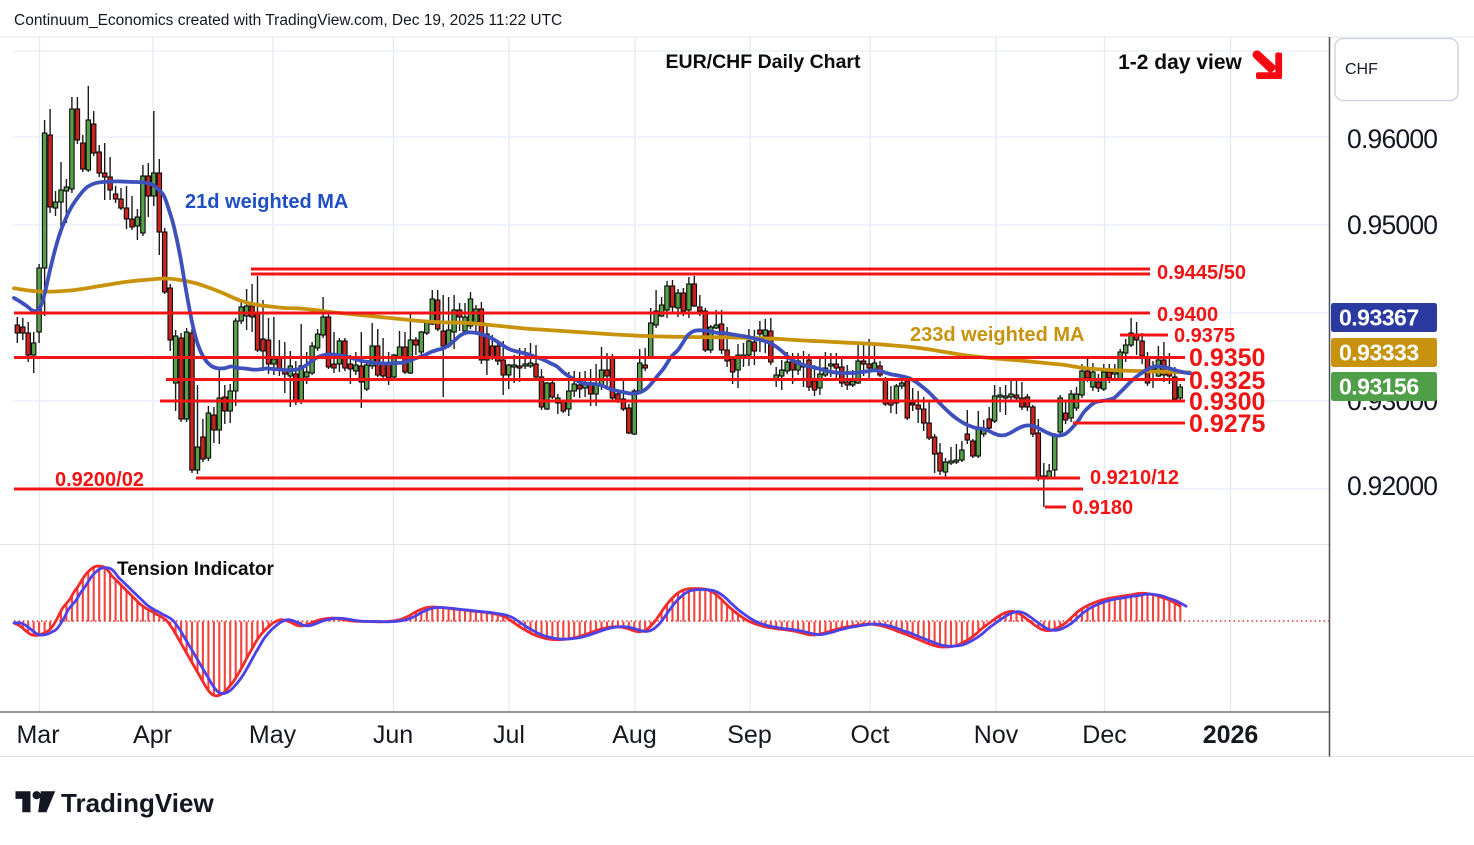 The height and width of the screenshot is (845, 1474). Describe the element at coordinates (749, 735) in the screenshot. I see `svg-text: Sep` at that location.